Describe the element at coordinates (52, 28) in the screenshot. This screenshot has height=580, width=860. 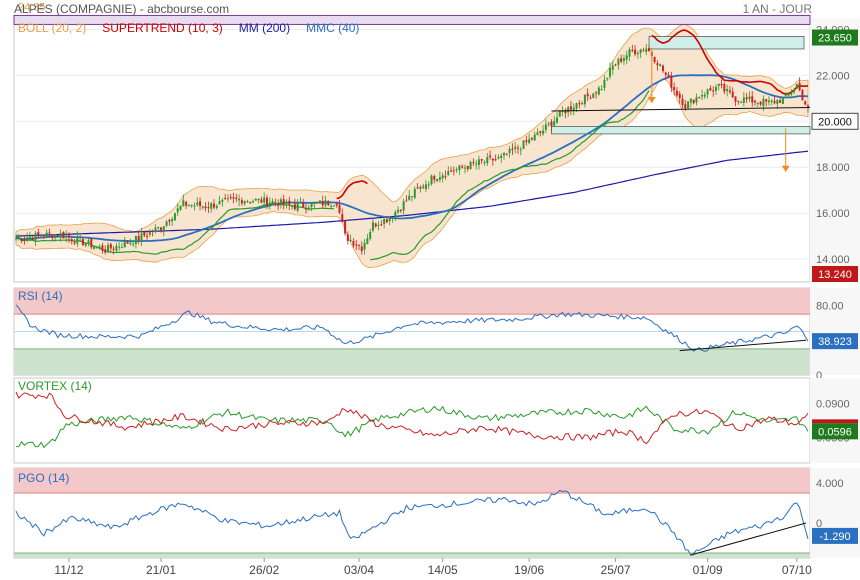
I see `legend-item-0: BOLL (20, 2)` at that location.